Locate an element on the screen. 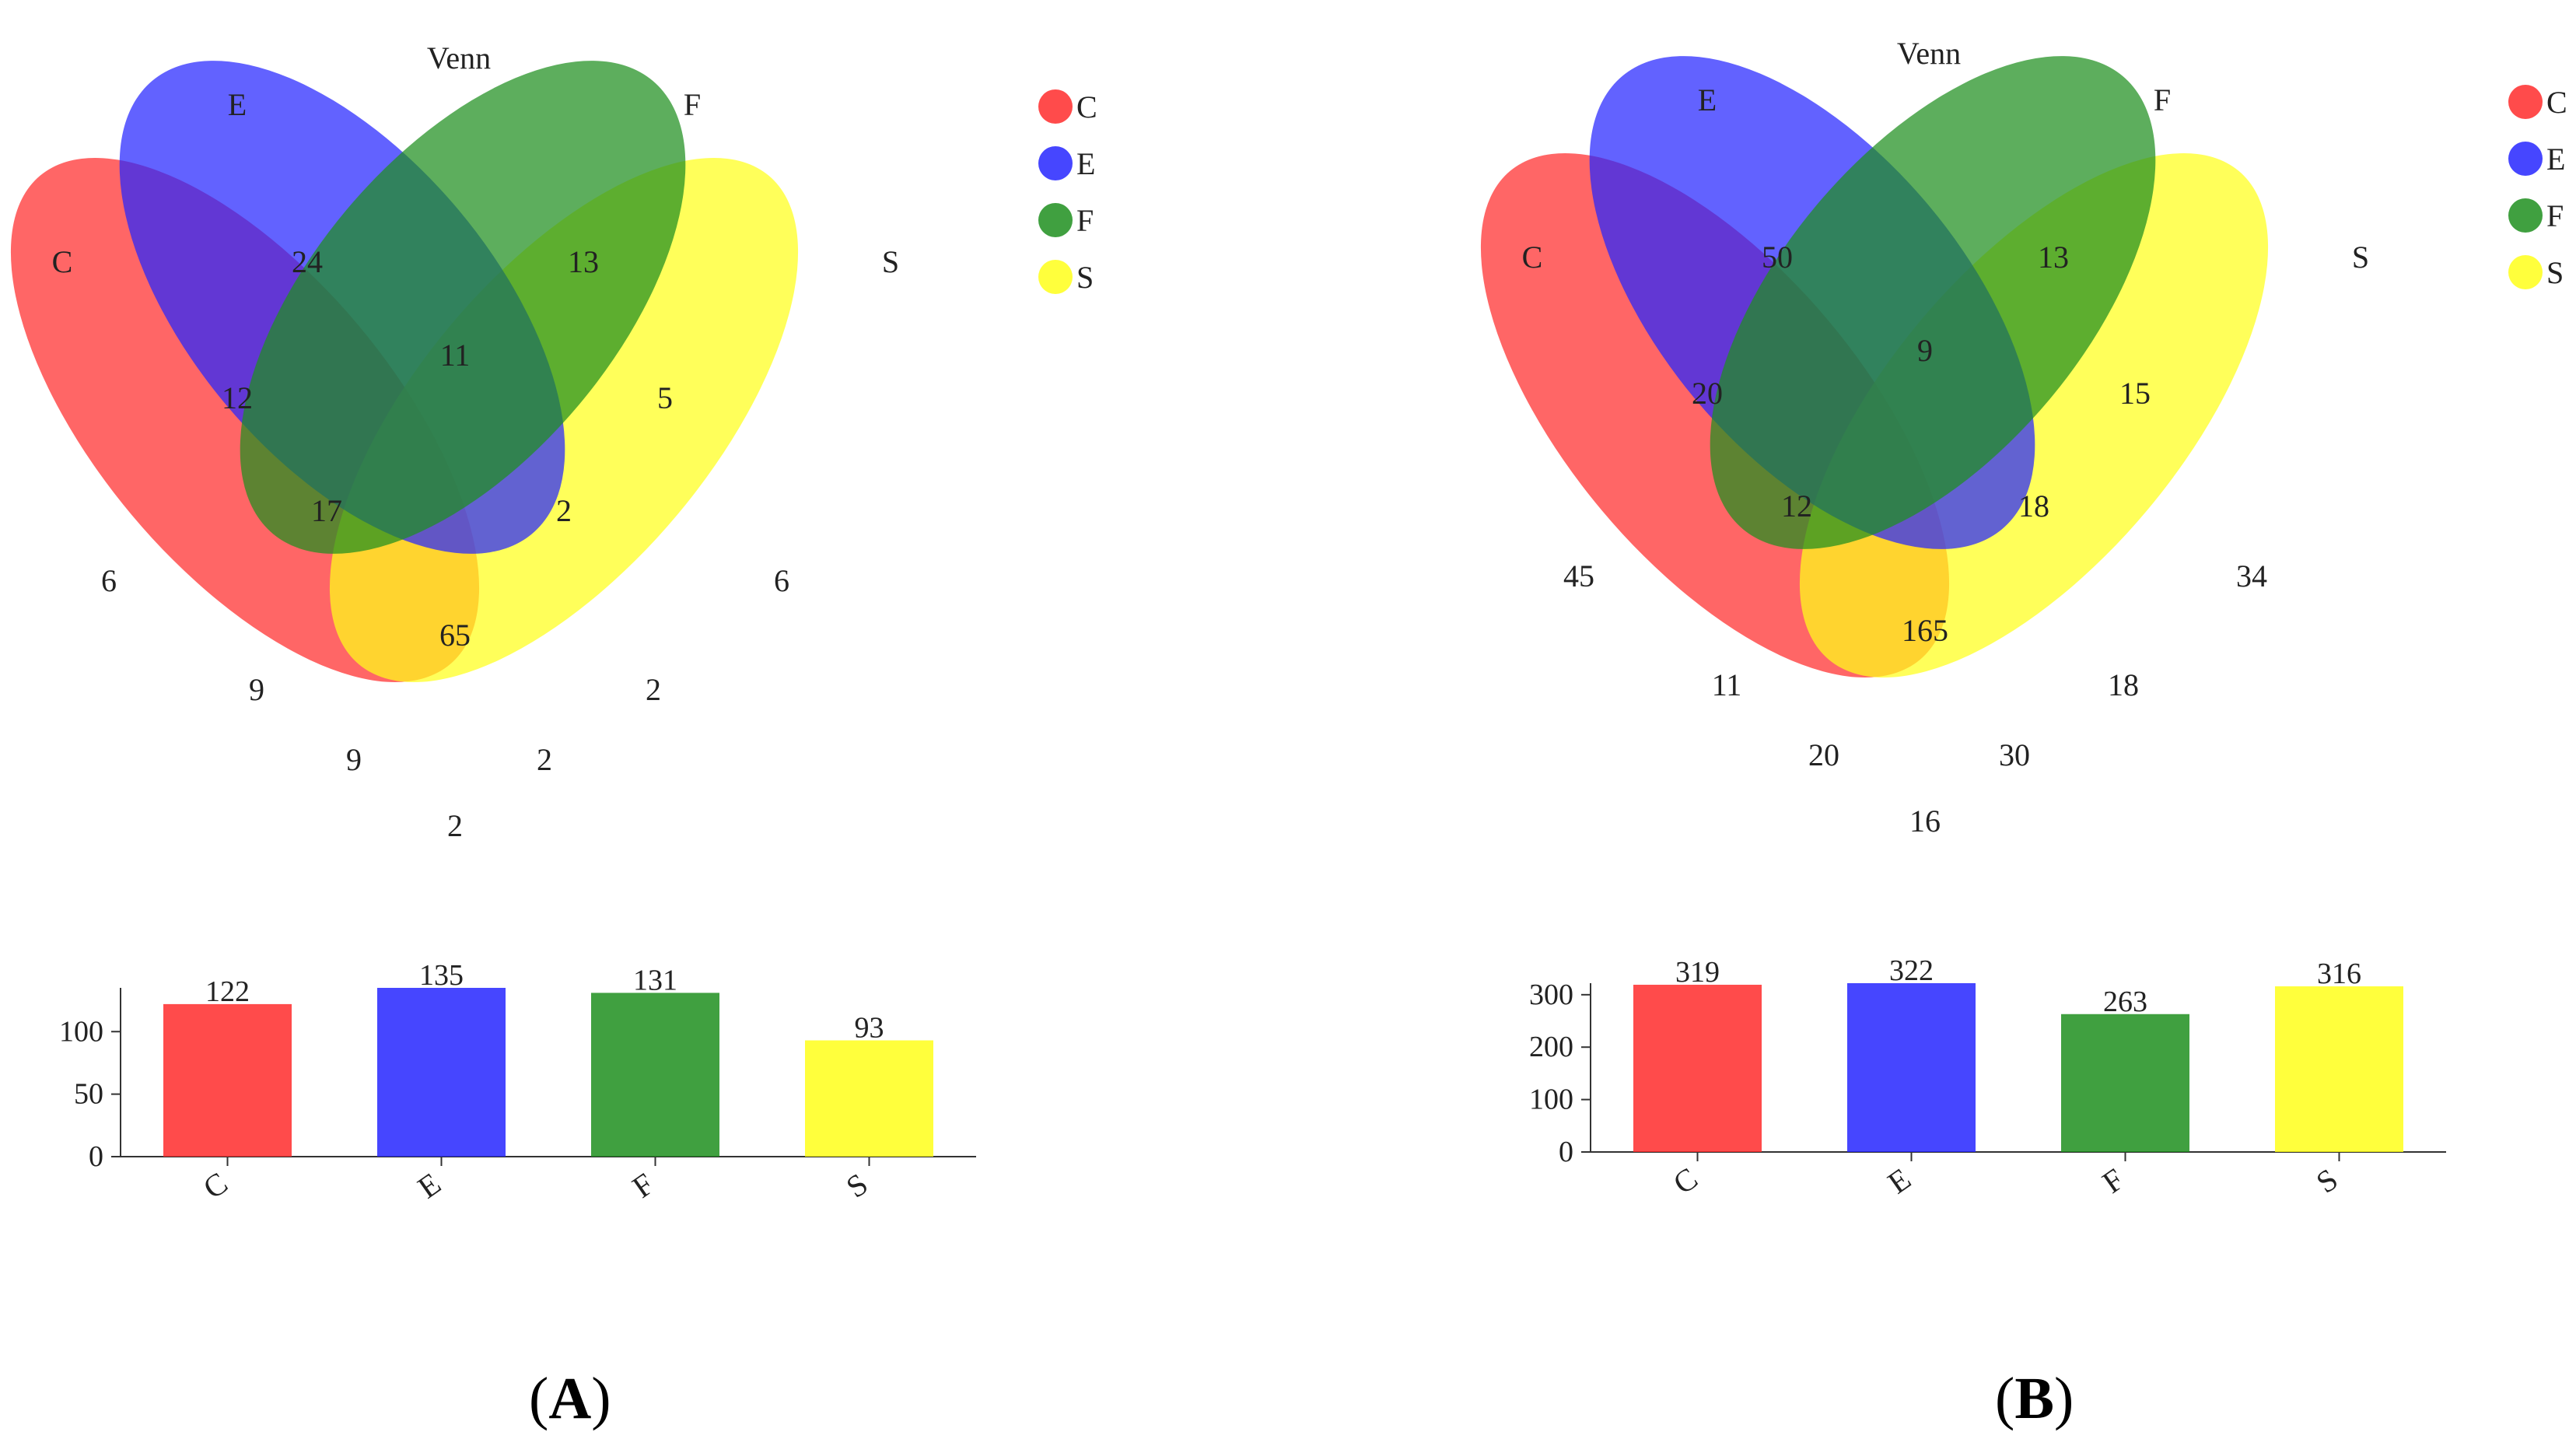 This screenshot has width=2576, height=1446. panel-a-region-count-s: 6 is located at coordinates (781, 580).